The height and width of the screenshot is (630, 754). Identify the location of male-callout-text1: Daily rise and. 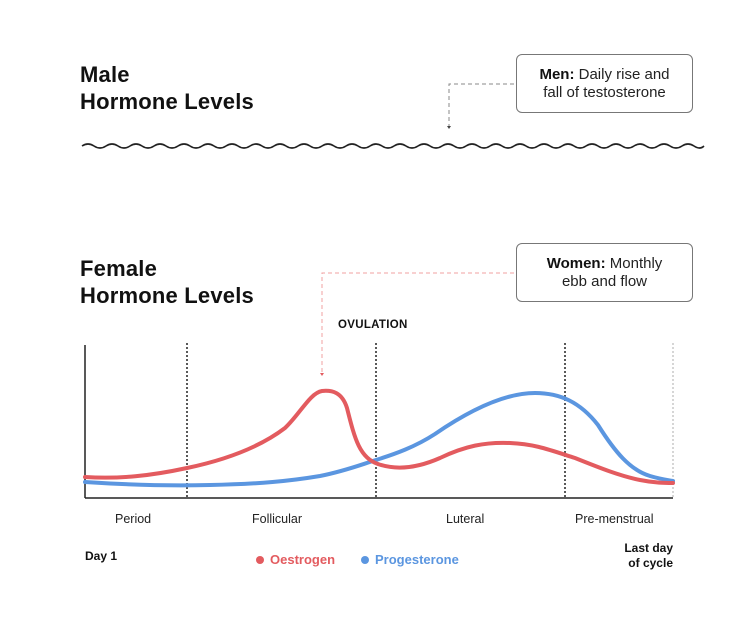
(622, 74).